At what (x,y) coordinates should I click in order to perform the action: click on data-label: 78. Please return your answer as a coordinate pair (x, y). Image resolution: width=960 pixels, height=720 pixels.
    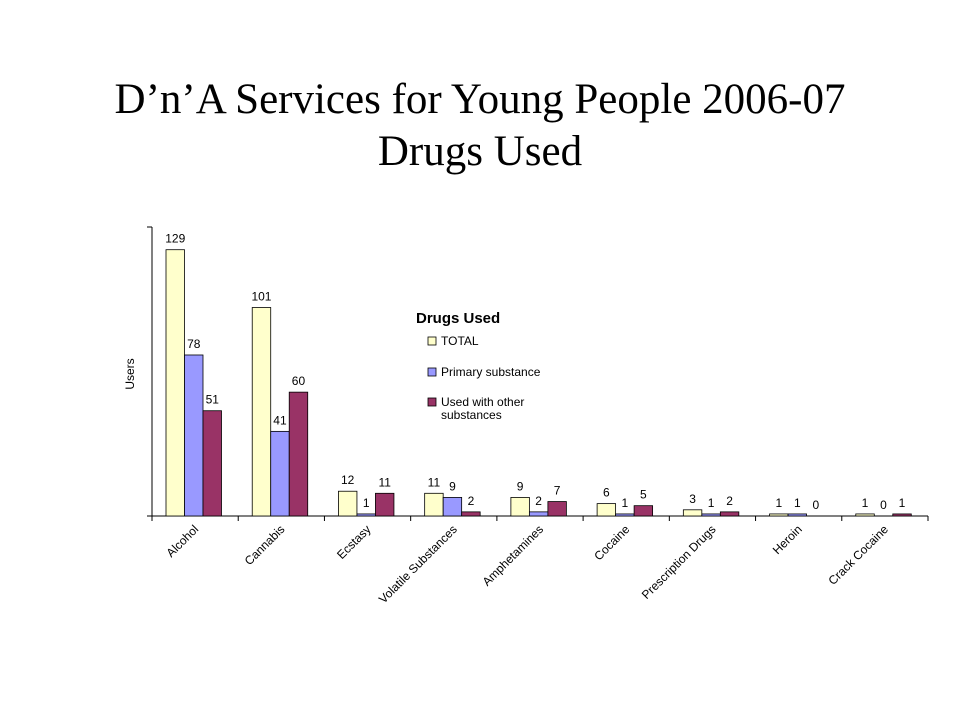
    Looking at the image, I should click on (194, 344).